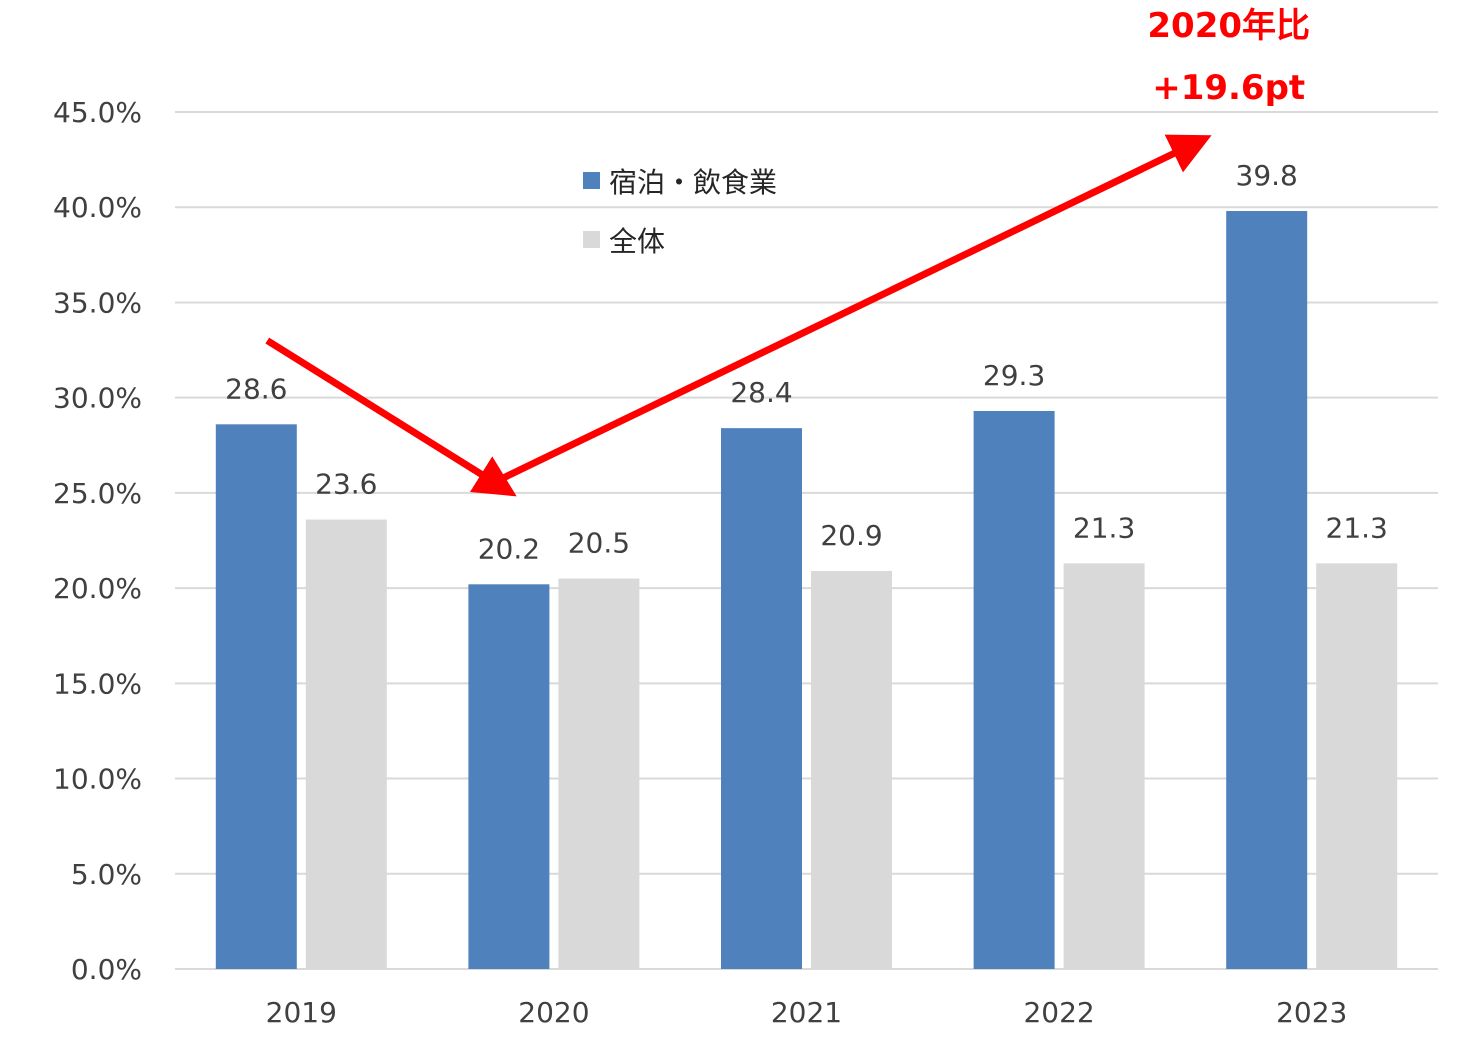  Describe the element at coordinates (1311, 1012) in the screenshot. I see `x-tick-label: 2023` at that location.